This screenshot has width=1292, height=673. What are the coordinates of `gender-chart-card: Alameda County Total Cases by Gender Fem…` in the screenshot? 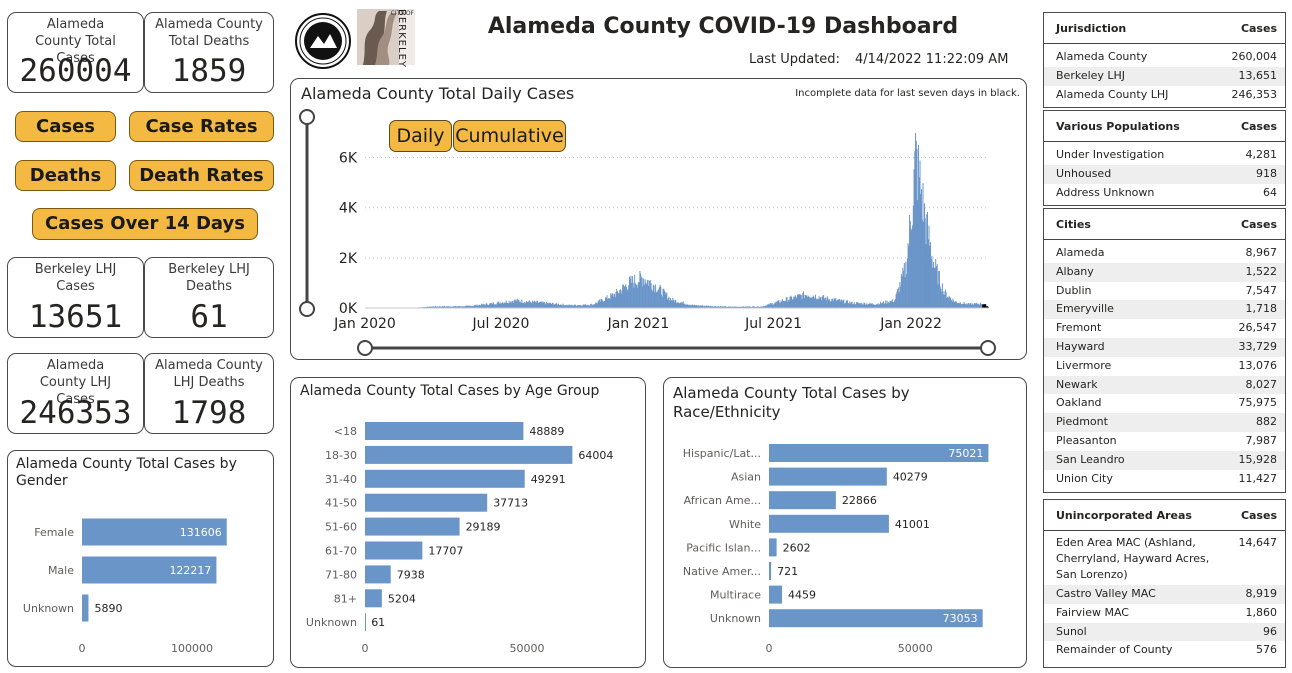 It's located at (140, 558).